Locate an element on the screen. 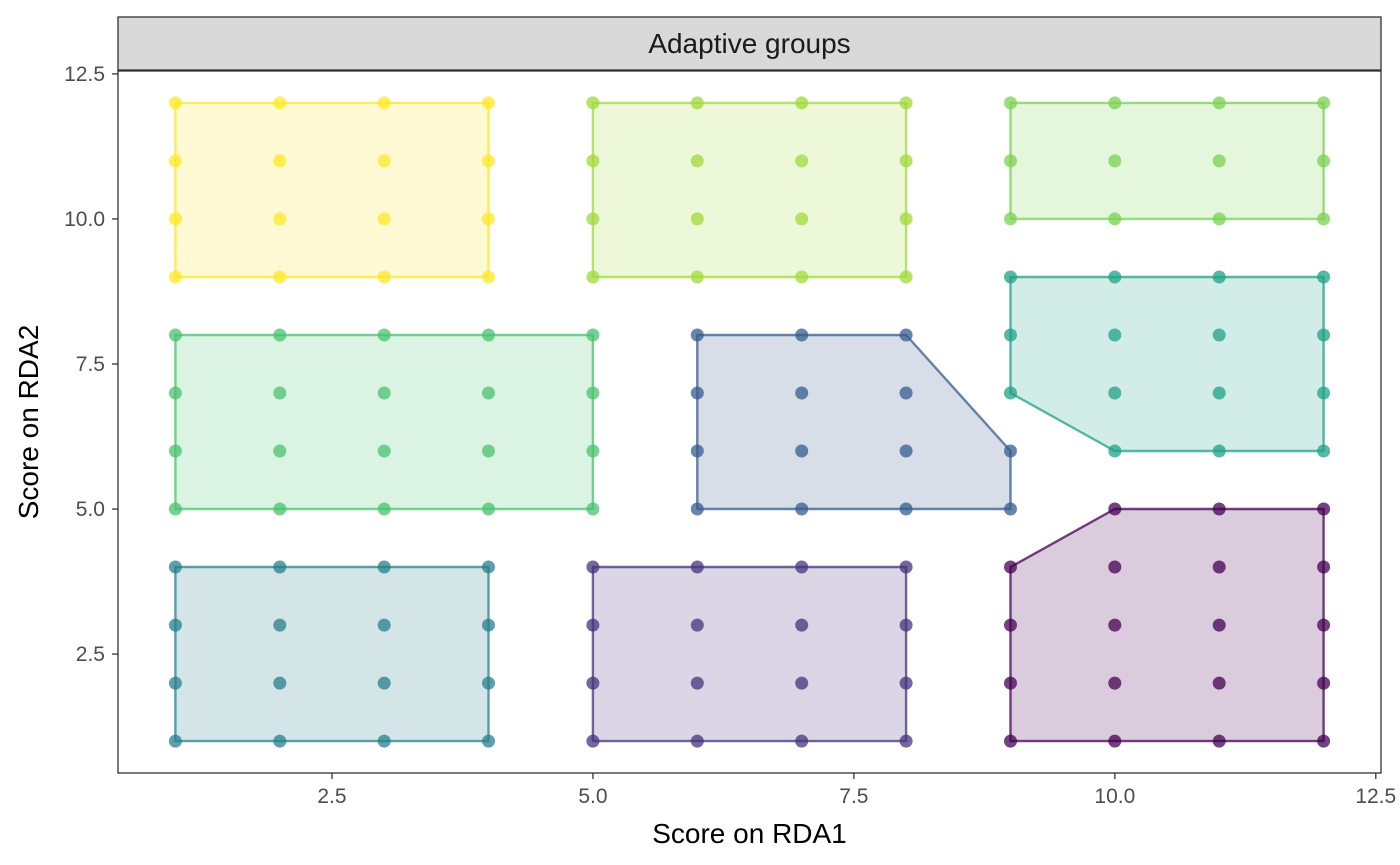 The width and height of the screenshot is (1400, 865). y-axis: 2.5 5.0 7.5 10.0 12.5 is located at coordinates (91, 364).